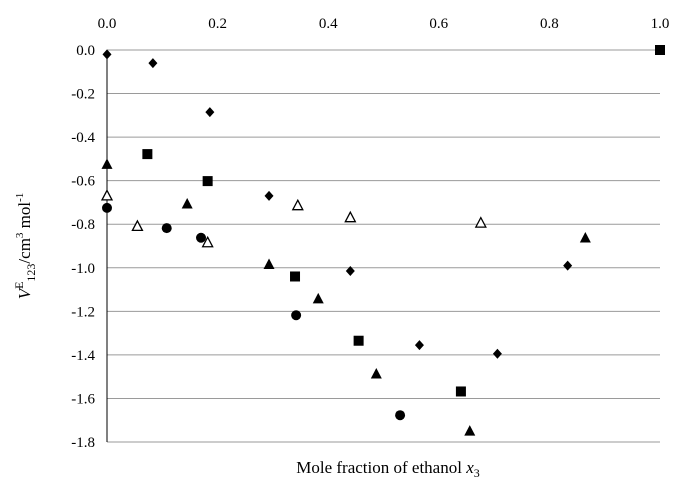  I want to click on y-axis-label: VE123/cm3 mol-1, so click(25, 246).